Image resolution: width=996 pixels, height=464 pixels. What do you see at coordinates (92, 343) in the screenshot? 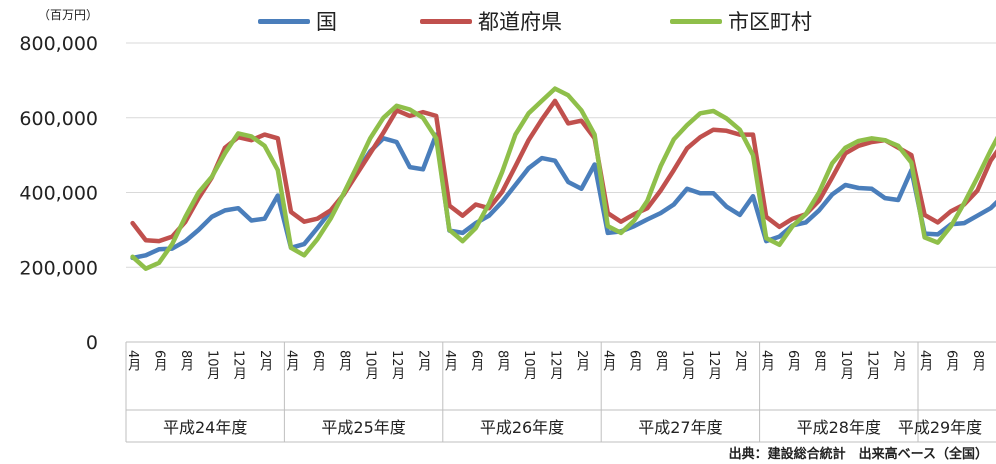
I see `y-tick-label: 0` at bounding box center [92, 343].